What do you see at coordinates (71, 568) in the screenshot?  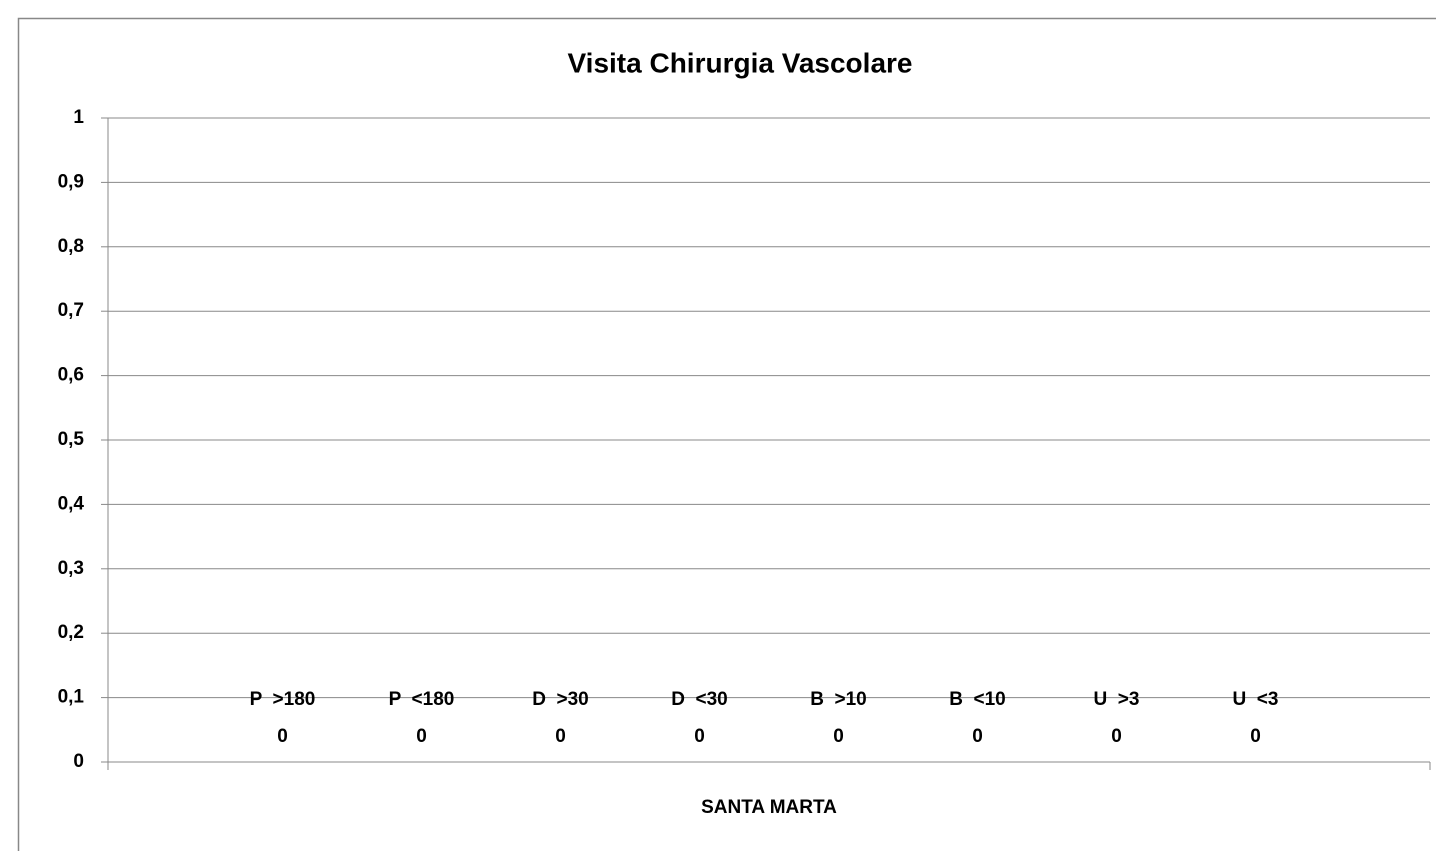 I see `y-tick-label: 0,3` at bounding box center [71, 568].